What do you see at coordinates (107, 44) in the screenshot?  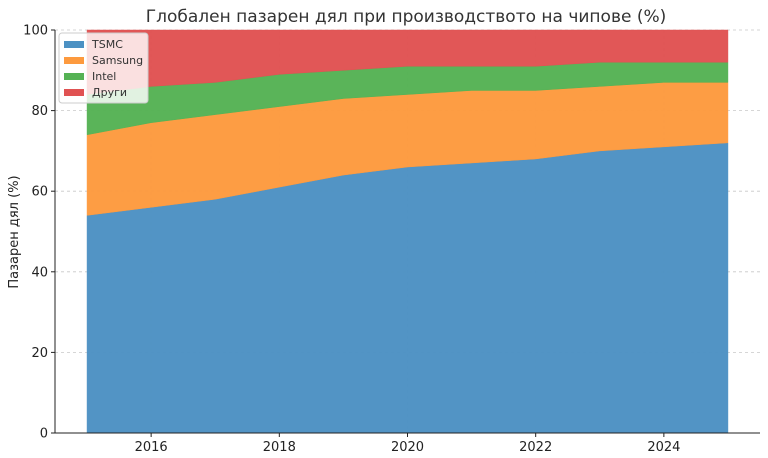 I see `legend-label: TSMC` at bounding box center [107, 44].